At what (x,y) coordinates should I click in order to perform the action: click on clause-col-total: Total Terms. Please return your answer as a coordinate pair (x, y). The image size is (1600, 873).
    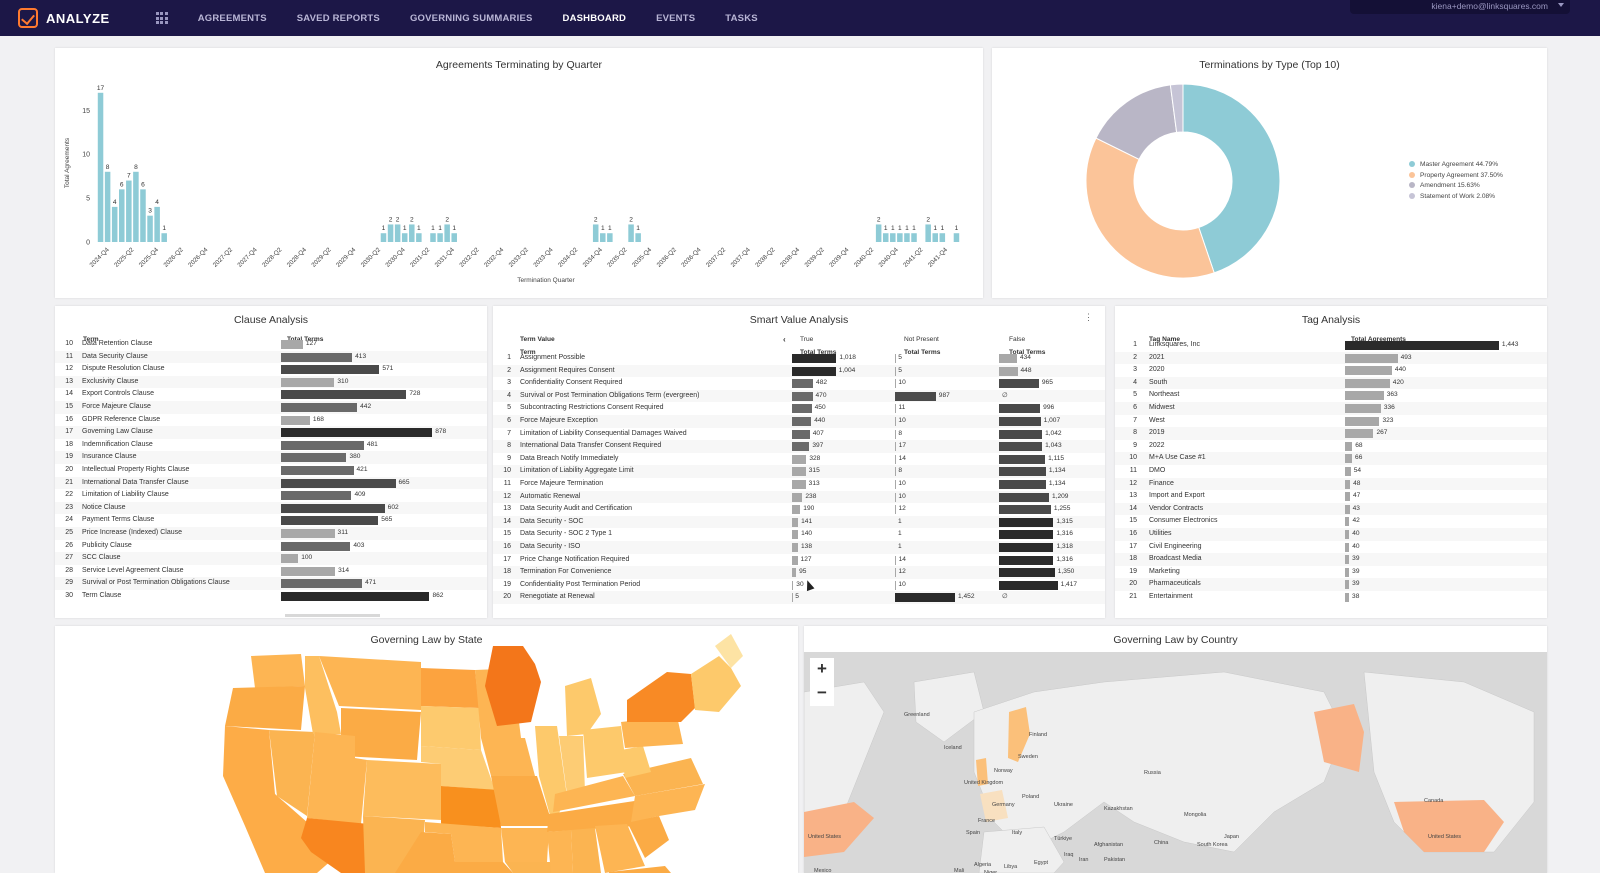
    Looking at the image, I should click on (305, 339).